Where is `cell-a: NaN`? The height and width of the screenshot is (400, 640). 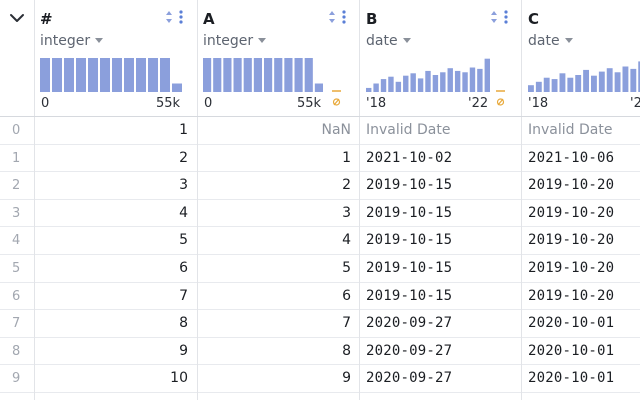
cell-a: NaN is located at coordinates (336, 130).